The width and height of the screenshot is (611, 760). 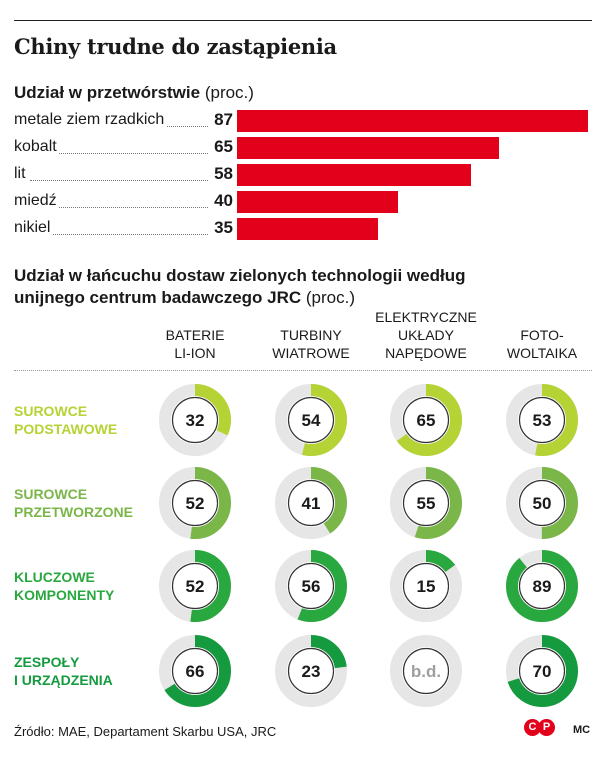 What do you see at coordinates (47, 662) in the screenshot?
I see `row-label-line: ZESPOŁY` at bounding box center [47, 662].